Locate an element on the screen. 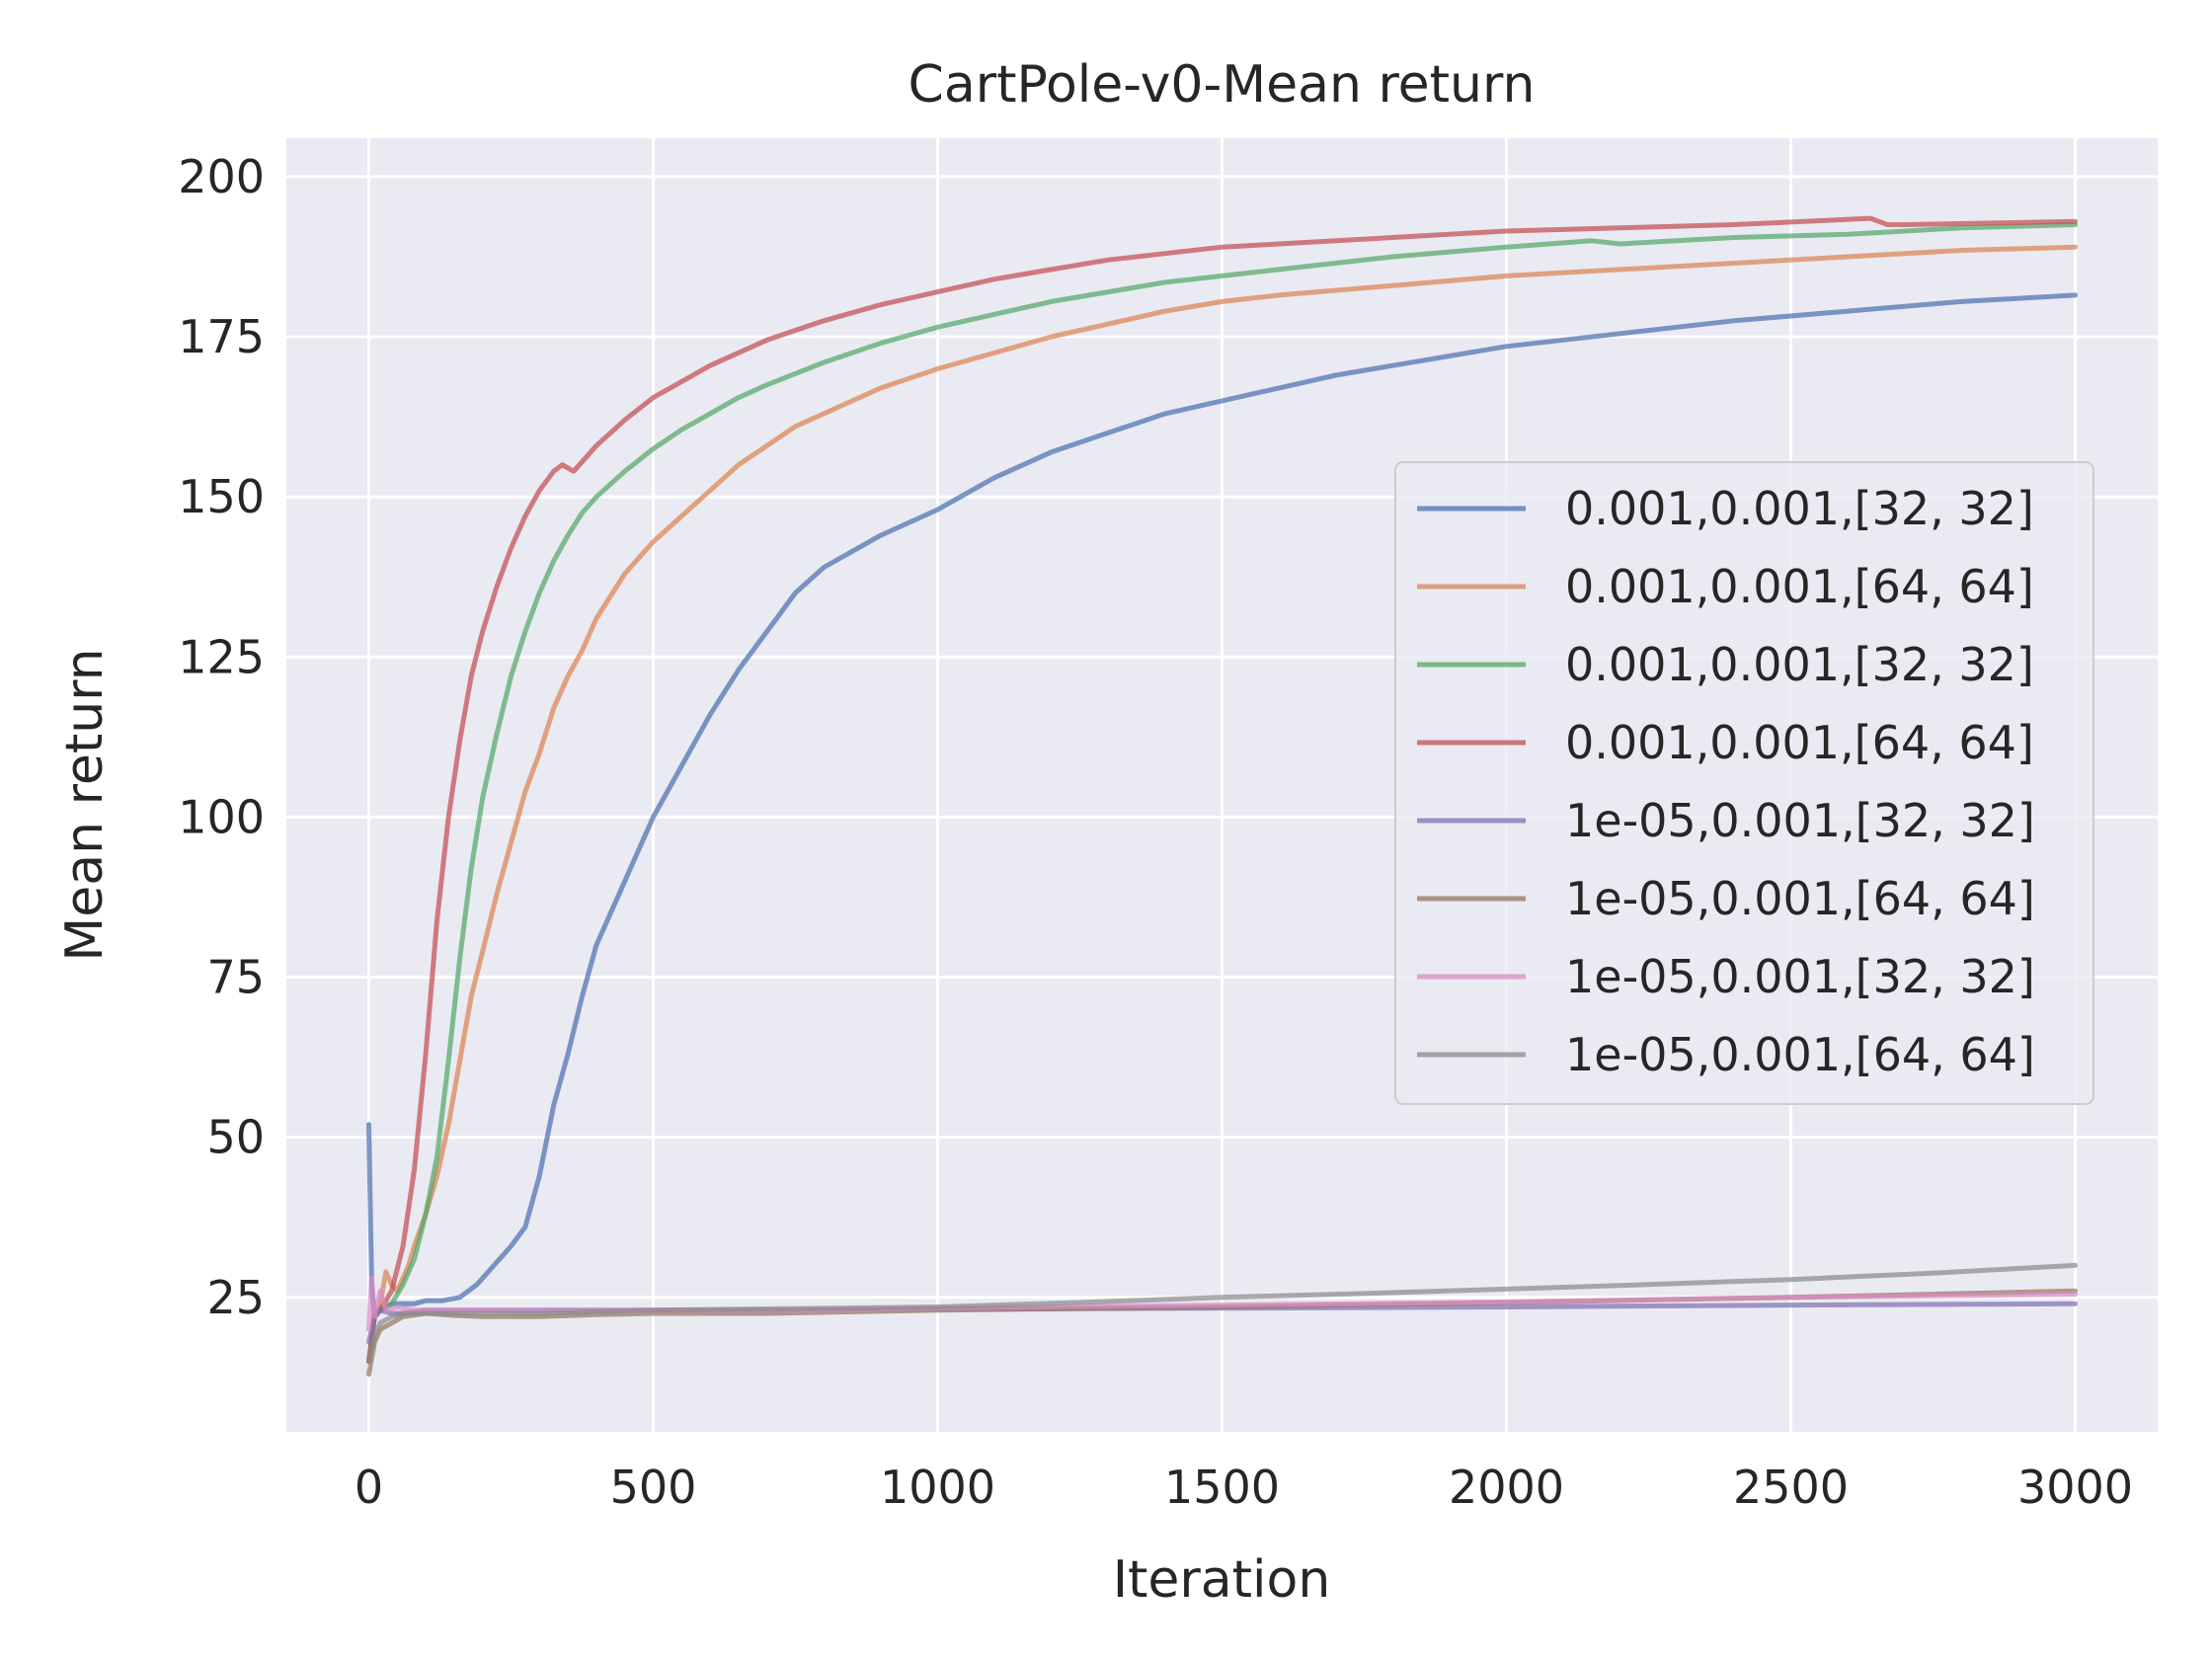  y-tick-label: 150 is located at coordinates (222, 497).